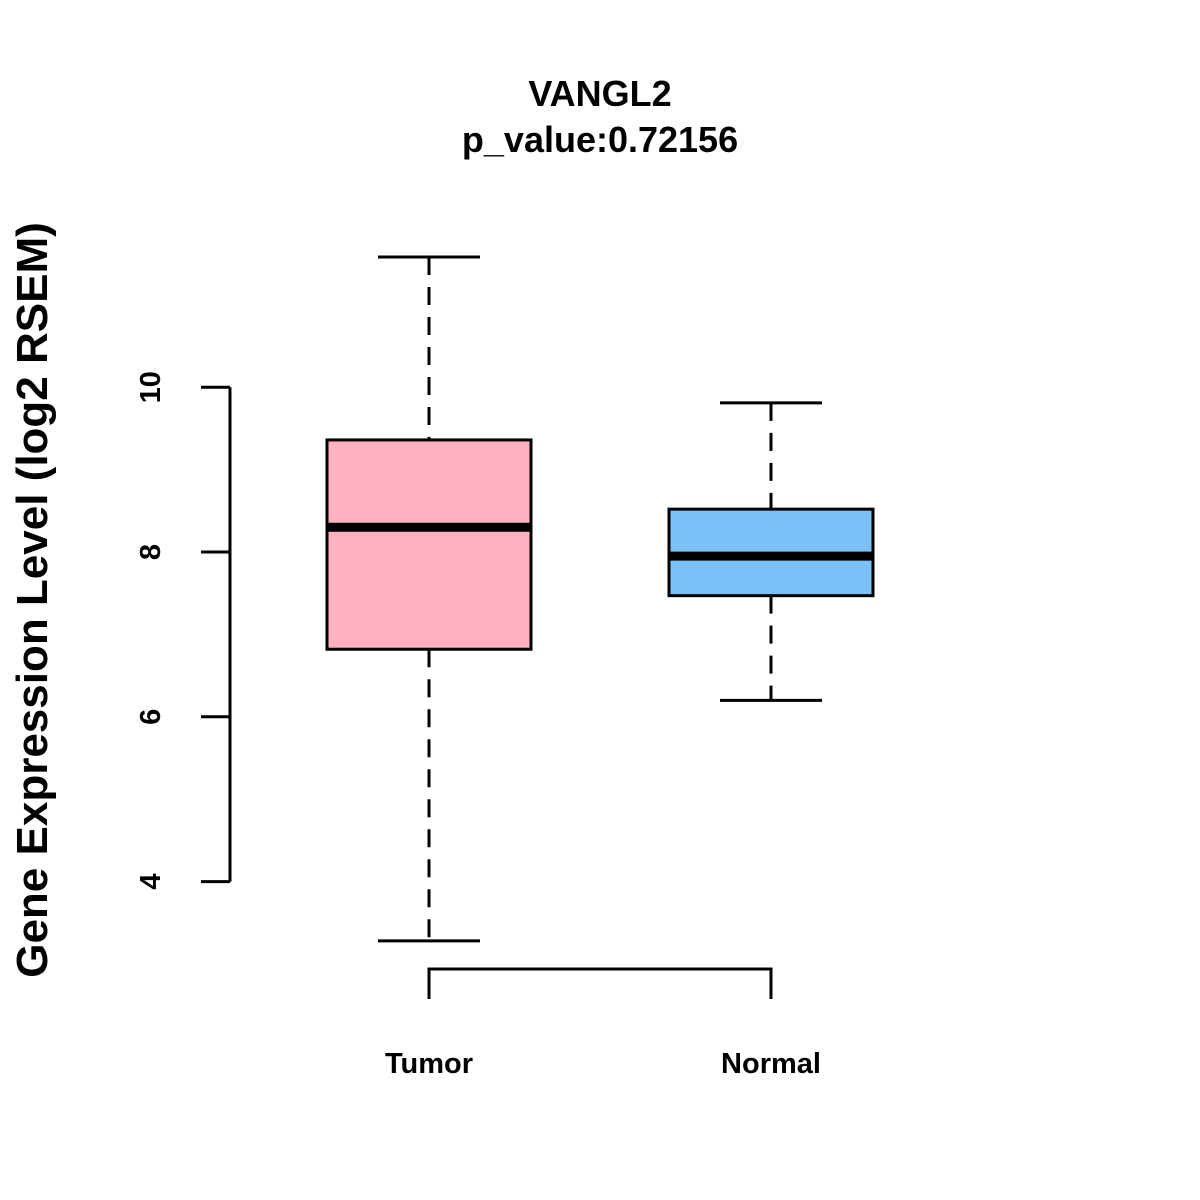  What do you see at coordinates (151, 882) in the screenshot?
I see `y-tick-label-4: 4` at bounding box center [151, 882].